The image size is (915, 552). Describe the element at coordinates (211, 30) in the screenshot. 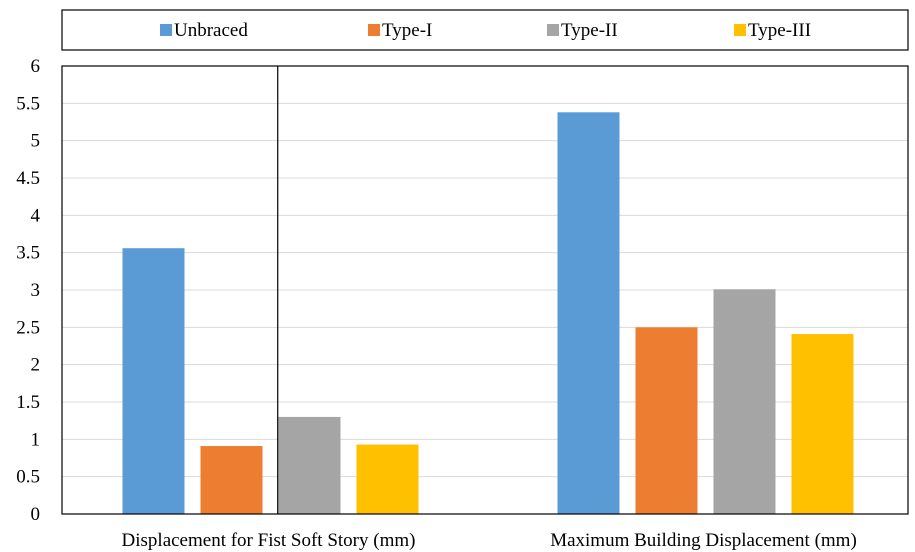

I see `legend-label: Unbraced` at that location.